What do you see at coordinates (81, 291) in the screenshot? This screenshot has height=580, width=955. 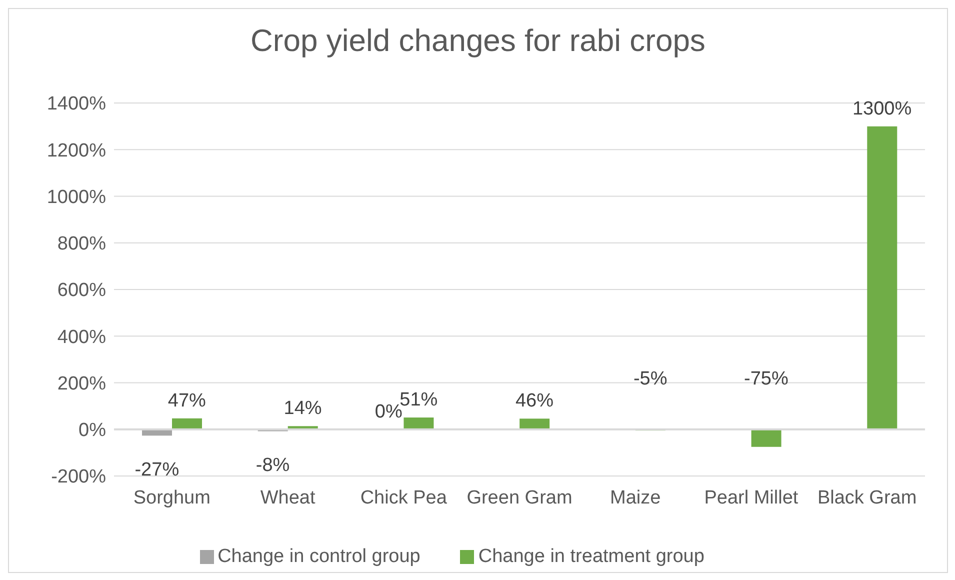 I see `y-tick-label: 600%` at bounding box center [81, 291].